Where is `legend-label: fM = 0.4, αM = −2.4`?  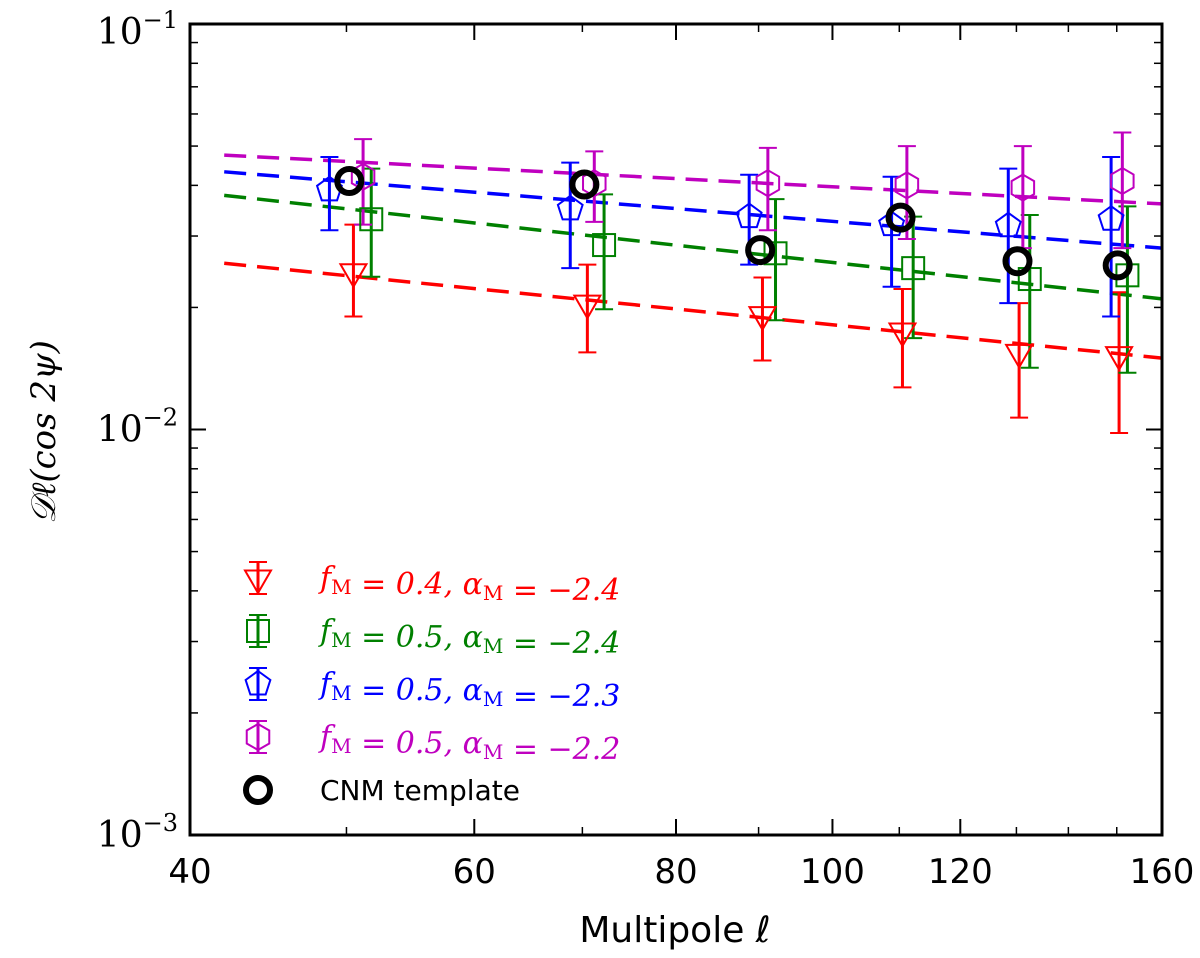 legend-label: fM = 0.4, αM = −2.4 is located at coordinates (469, 584).